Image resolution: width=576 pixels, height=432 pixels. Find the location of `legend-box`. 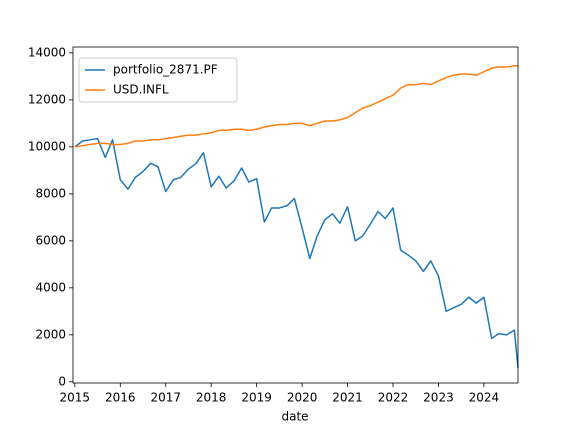

legend-box is located at coordinates (158, 80).